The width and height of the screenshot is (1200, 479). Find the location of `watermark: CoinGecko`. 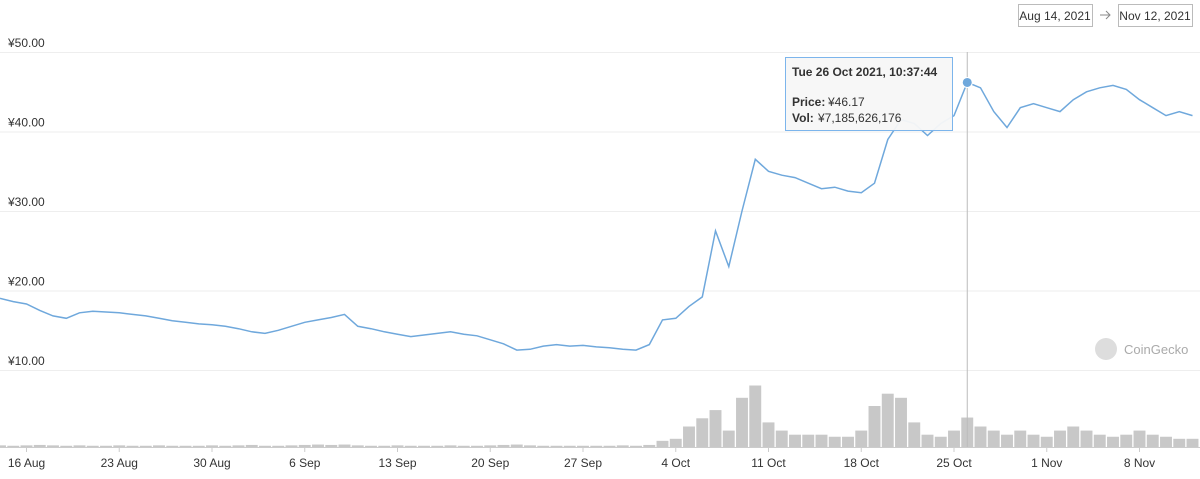

watermark: CoinGecko is located at coordinates (1141, 349).